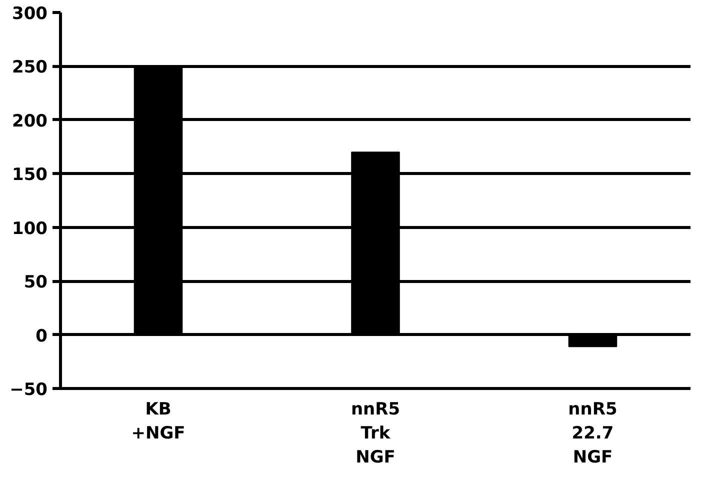 The image size is (708, 480). Describe the element at coordinates (30, 228) in the screenshot. I see `y-tick-label: 100` at that location.